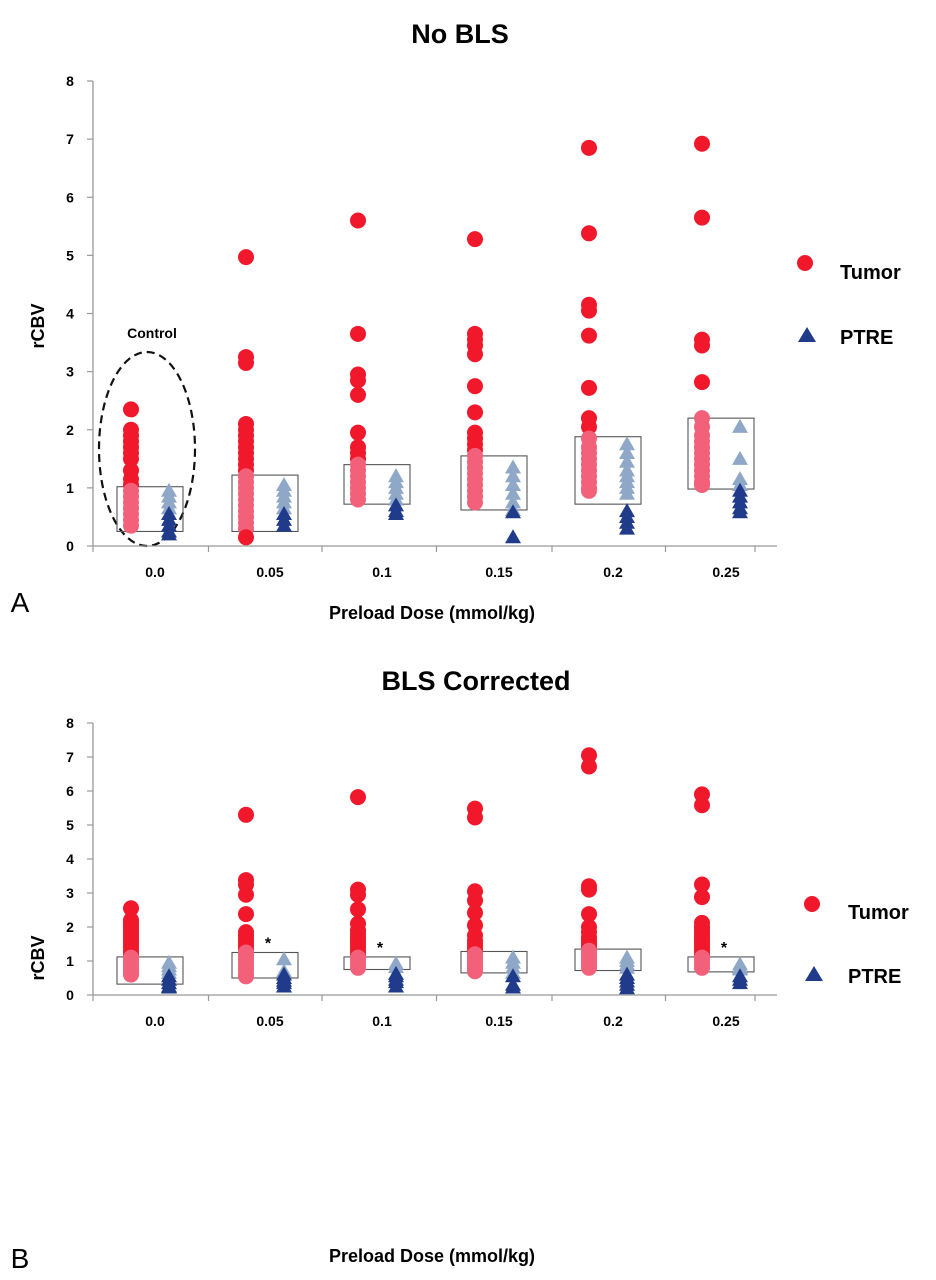  I want to click on x-tick-label: 0.1, so click(382, 1021).